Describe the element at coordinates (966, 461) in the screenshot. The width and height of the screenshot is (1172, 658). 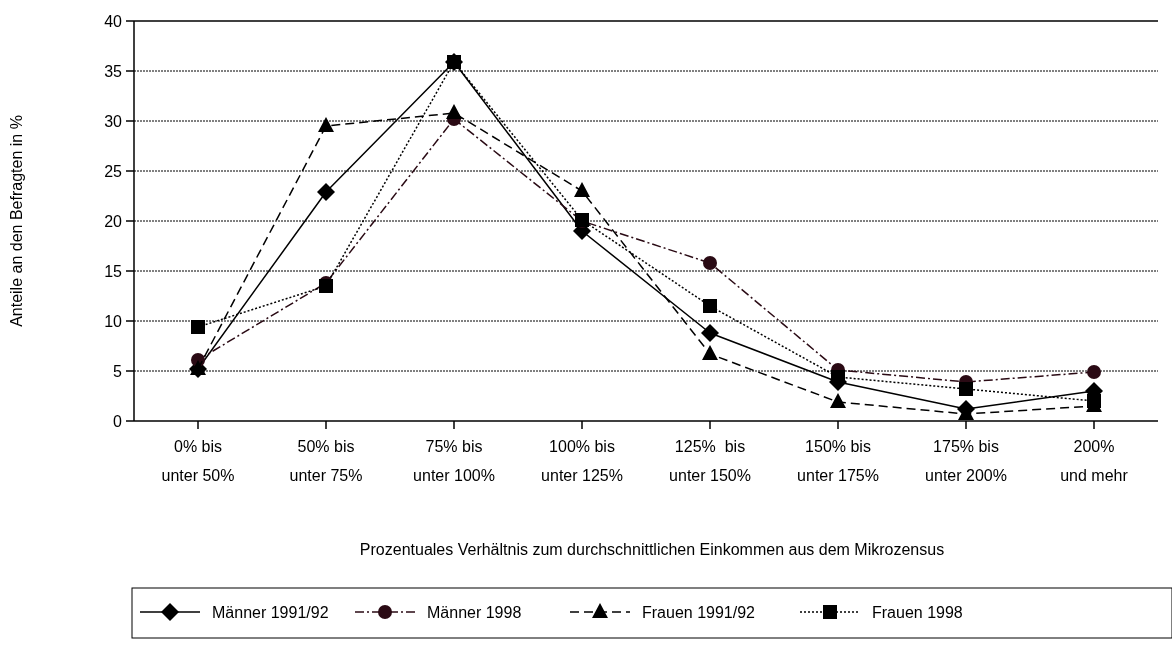
I see `x-tick-label: 175% bis unter 200%` at that location.